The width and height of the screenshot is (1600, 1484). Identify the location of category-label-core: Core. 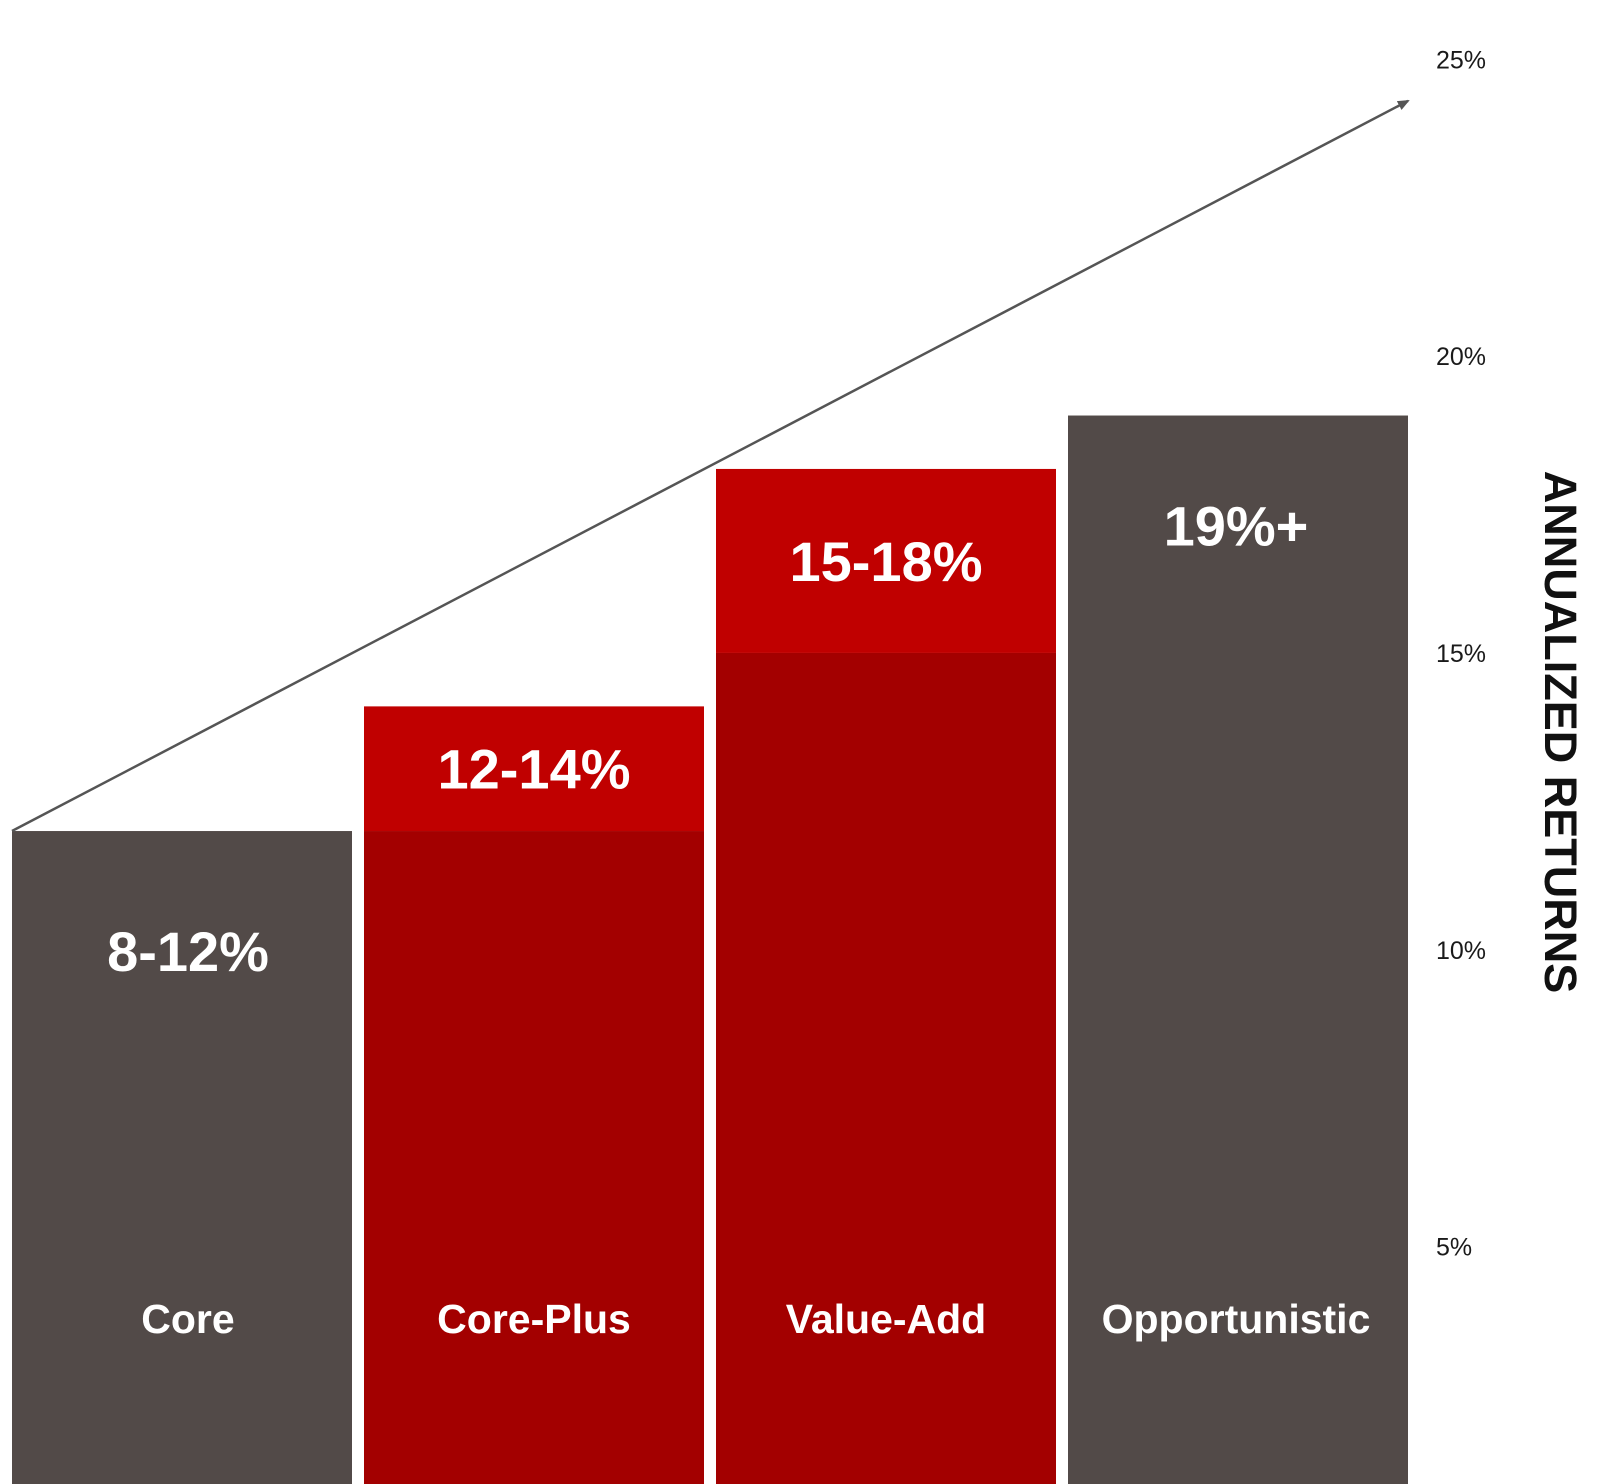
(187, 1319).